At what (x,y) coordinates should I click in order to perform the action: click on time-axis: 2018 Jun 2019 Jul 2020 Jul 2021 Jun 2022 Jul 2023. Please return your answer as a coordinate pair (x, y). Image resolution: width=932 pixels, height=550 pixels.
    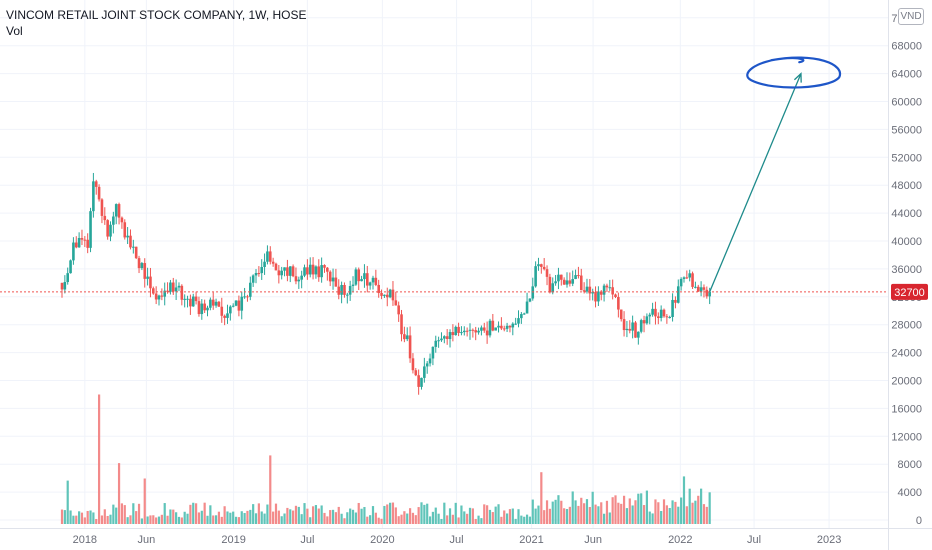
    Looking at the image, I should click on (466, 537).